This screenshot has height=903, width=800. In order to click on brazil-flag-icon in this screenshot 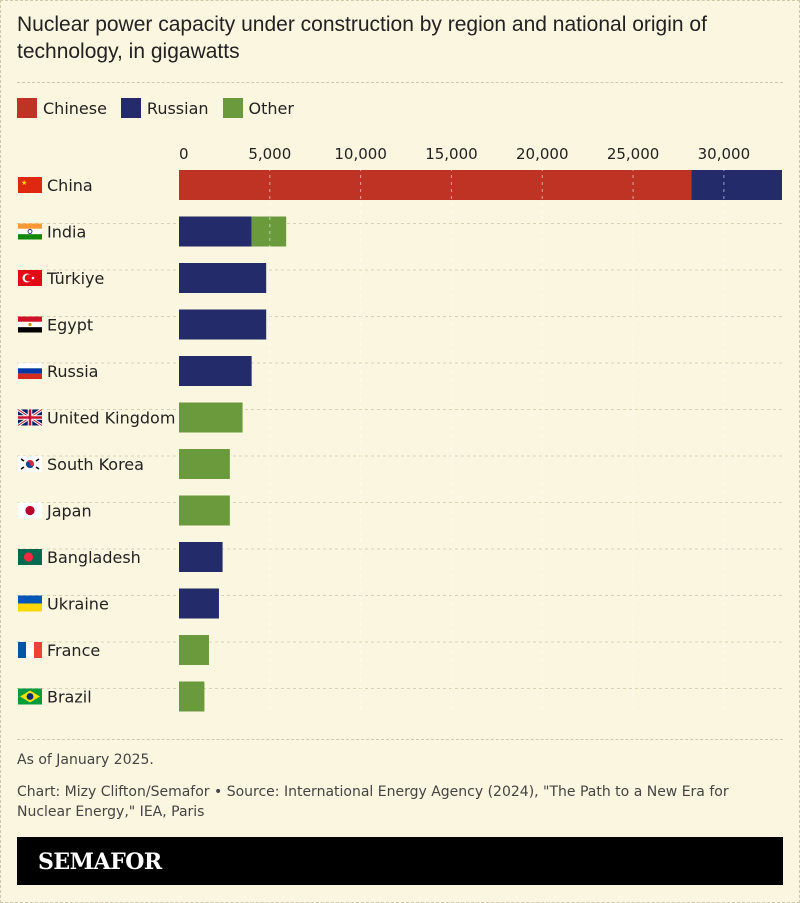, I will do `click(30, 696)`.